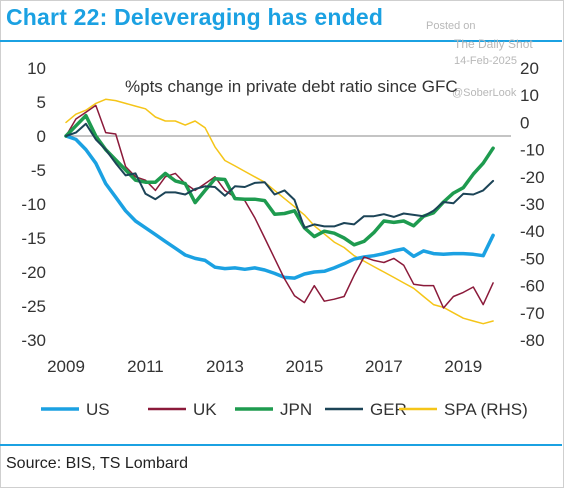  I want to click on y-left-tick-label: -5, so click(38, 170).